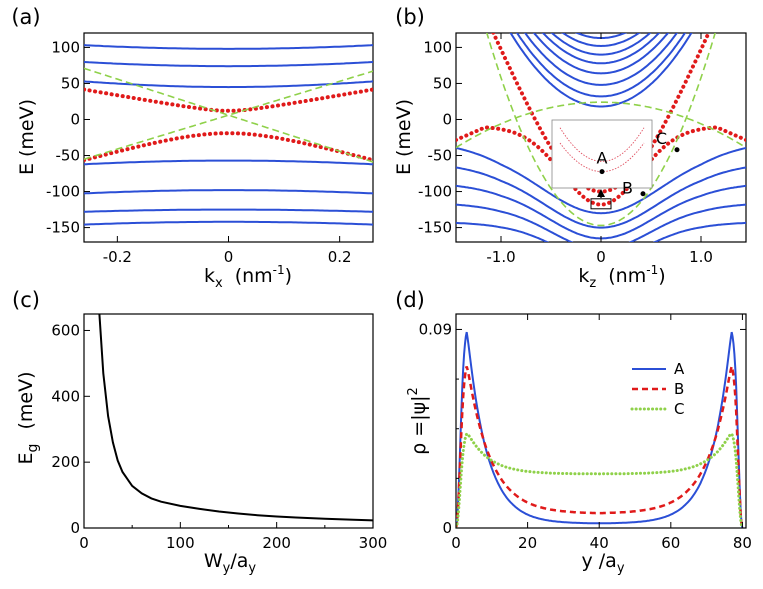 The width and height of the screenshot is (763, 589). I want to click on x-tick-label: 60, so click(670, 543).